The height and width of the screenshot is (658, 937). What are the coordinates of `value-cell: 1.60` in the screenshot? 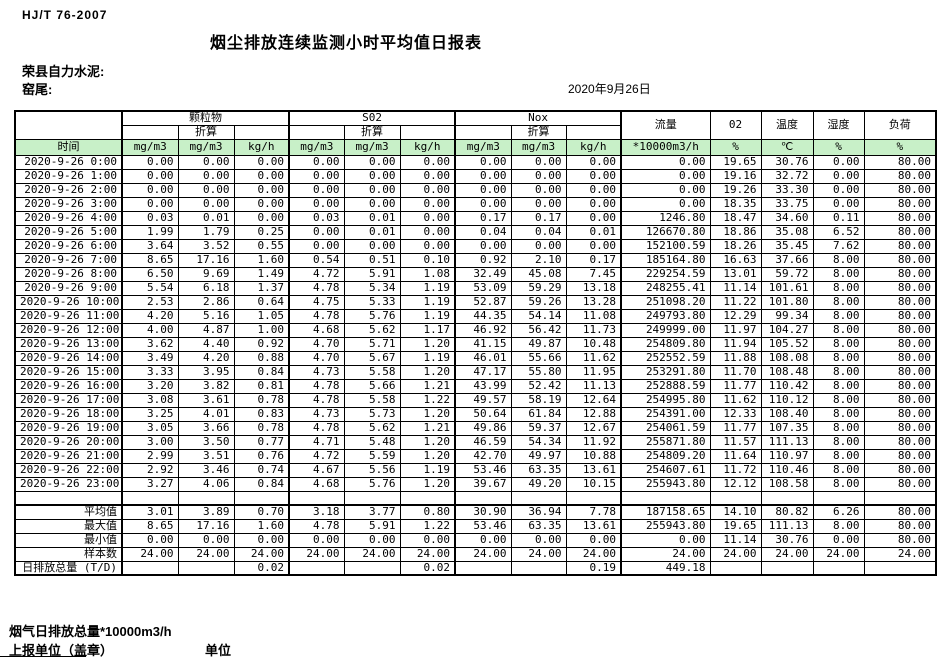 It's located at (261, 260).